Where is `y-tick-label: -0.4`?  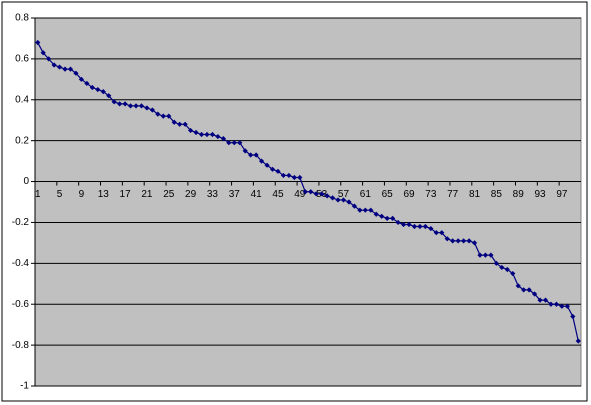
y-tick-label: -0.4 is located at coordinates (21, 263).